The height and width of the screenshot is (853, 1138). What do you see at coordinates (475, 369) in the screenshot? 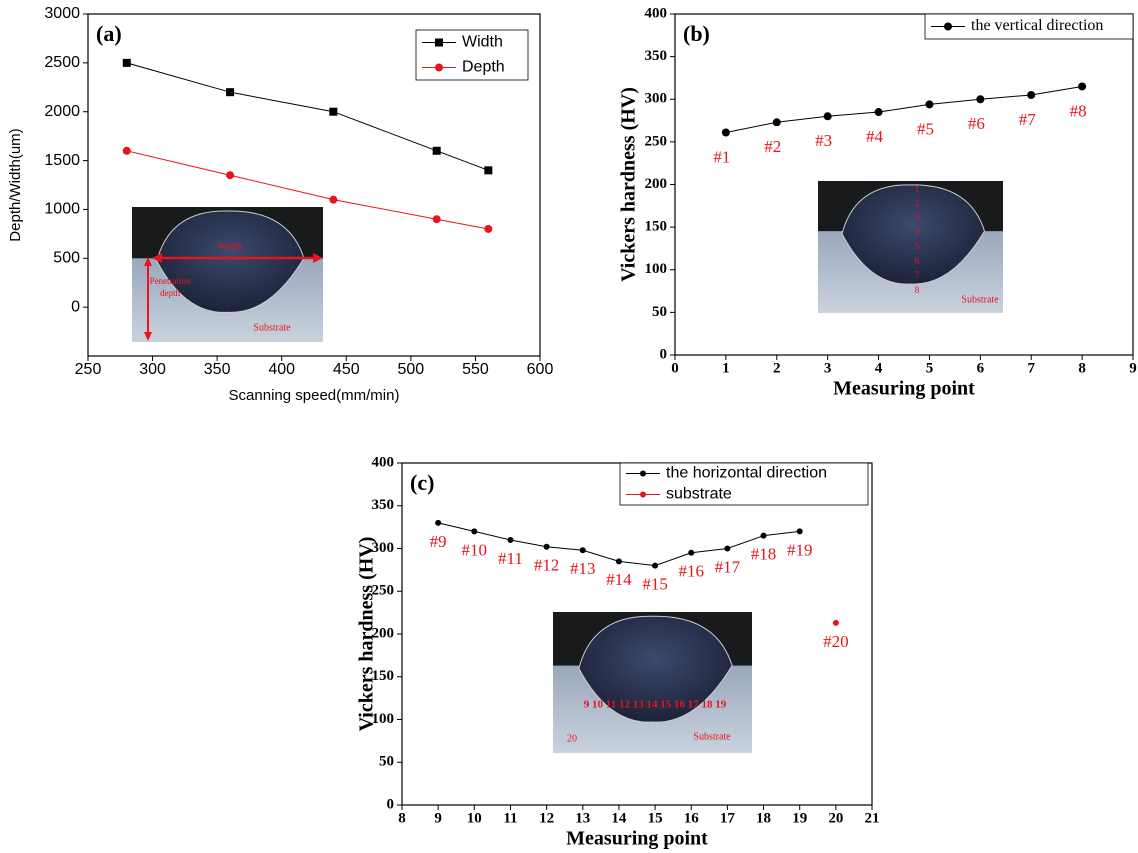
I see `x-tick-label: 550` at bounding box center [475, 369].